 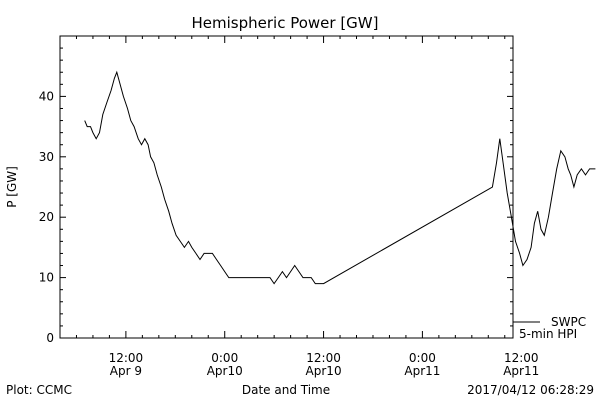 What do you see at coordinates (46, 278) in the screenshot?
I see `y-tick-label: 10` at bounding box center [46, 278].